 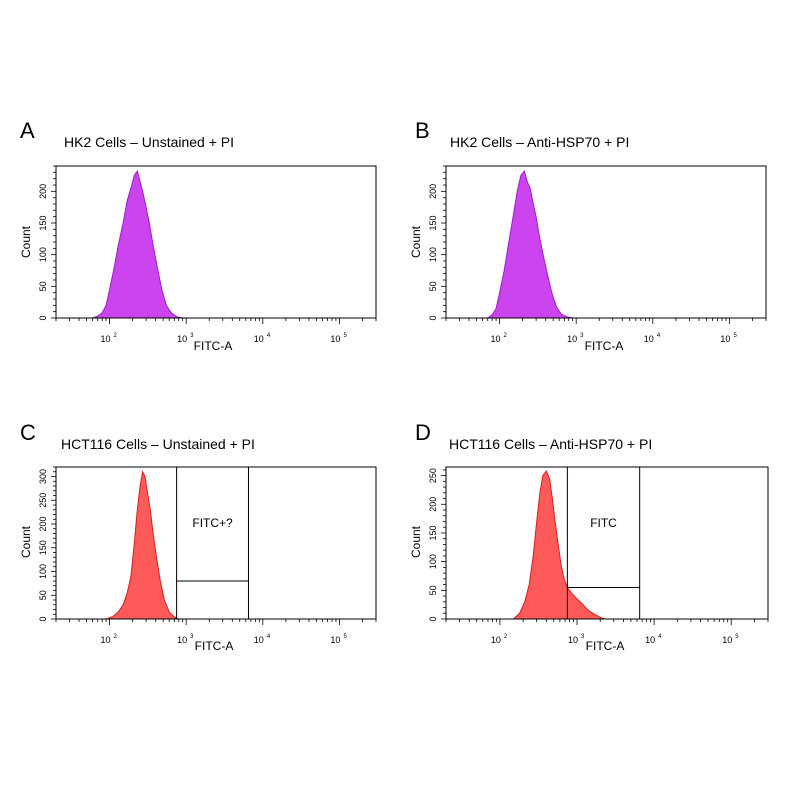 What do you see at coordinates (416, 541) in the screenshot?
I see `y-axis-label-d: Count` at bounding box center [416, 541].